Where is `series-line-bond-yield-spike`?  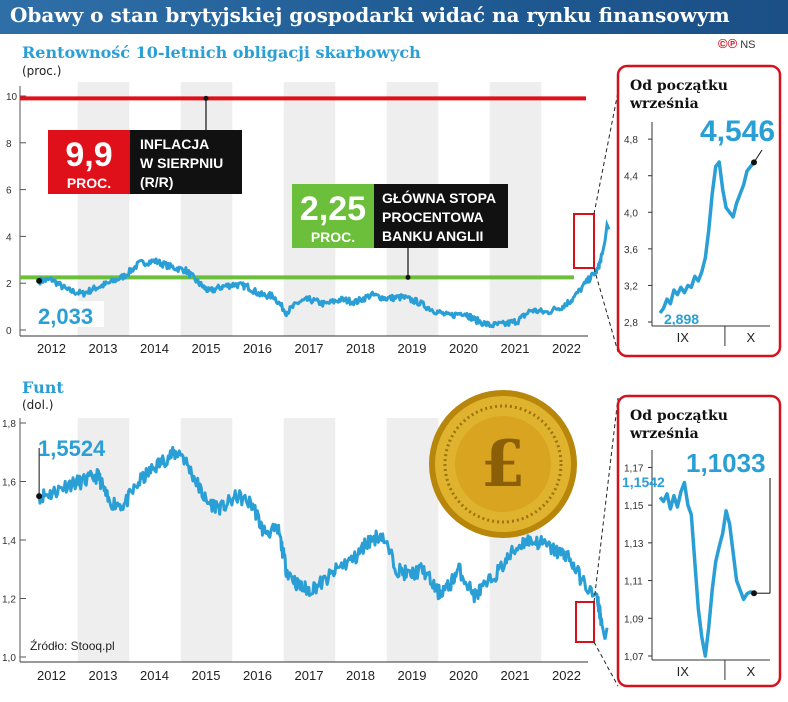
series-line-bond-yield-spike is located at coordinates (605, 237).